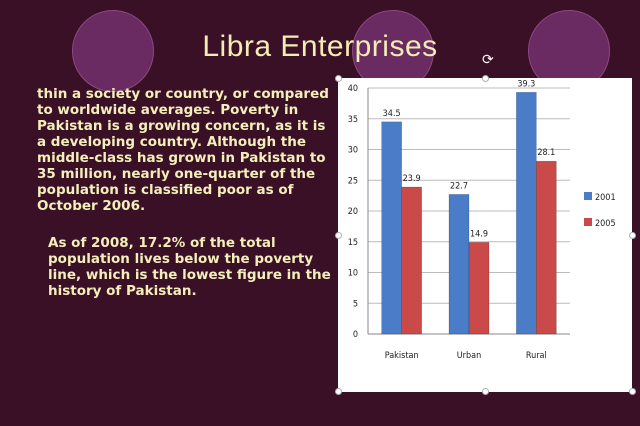 This screenshot has height=426, width=640. I want to click on y-tick-label: 25, so click(353, 181).